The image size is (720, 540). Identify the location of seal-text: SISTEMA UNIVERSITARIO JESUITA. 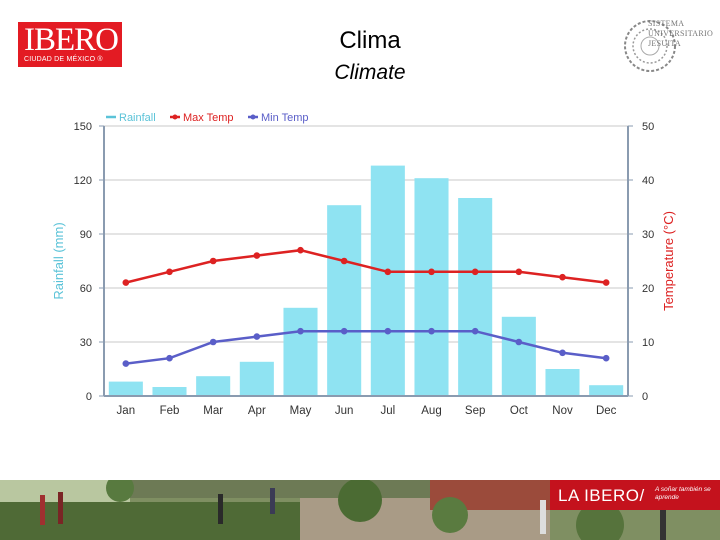
(680, 34).